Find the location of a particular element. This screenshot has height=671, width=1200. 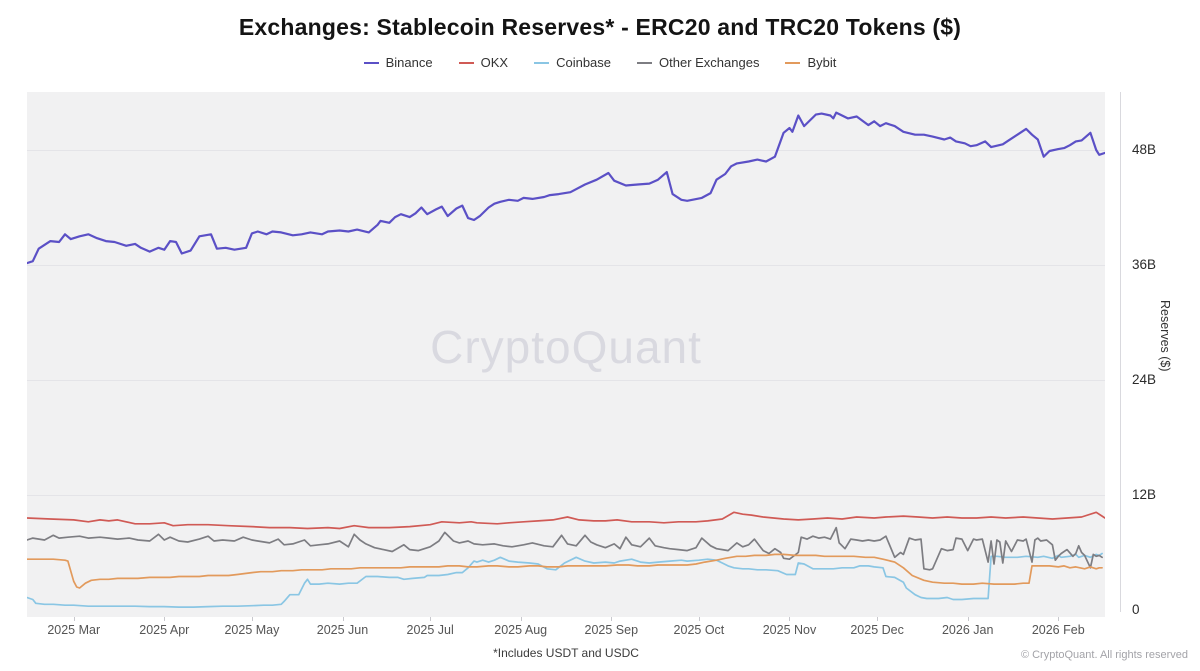

x-tick-label-2025-Mar: 2025 Mar is located at coordinates (74, 630).